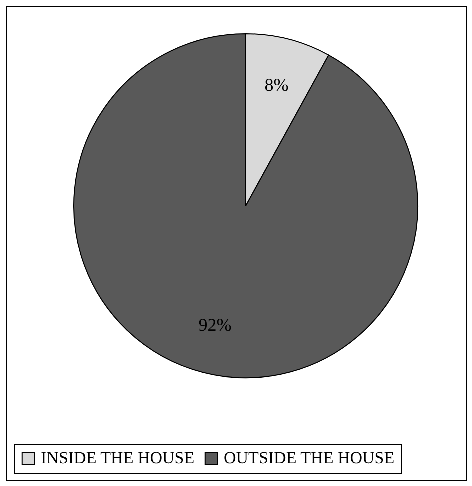 This screenshot has height=486, width=472. Describe the element at coordinates (118, 458) in the screenshot. I see `legend-label: INSIDE THE HOUSE` at that location.